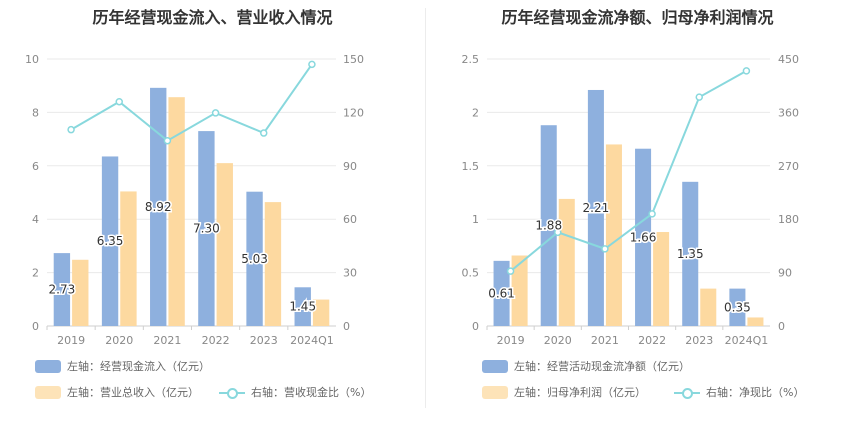  What do you see at coordinates (212, 17) in the screenshot?
I see `chart-title: 历年经营现金流入、营业收入情况` at bounding box center [212, 17].